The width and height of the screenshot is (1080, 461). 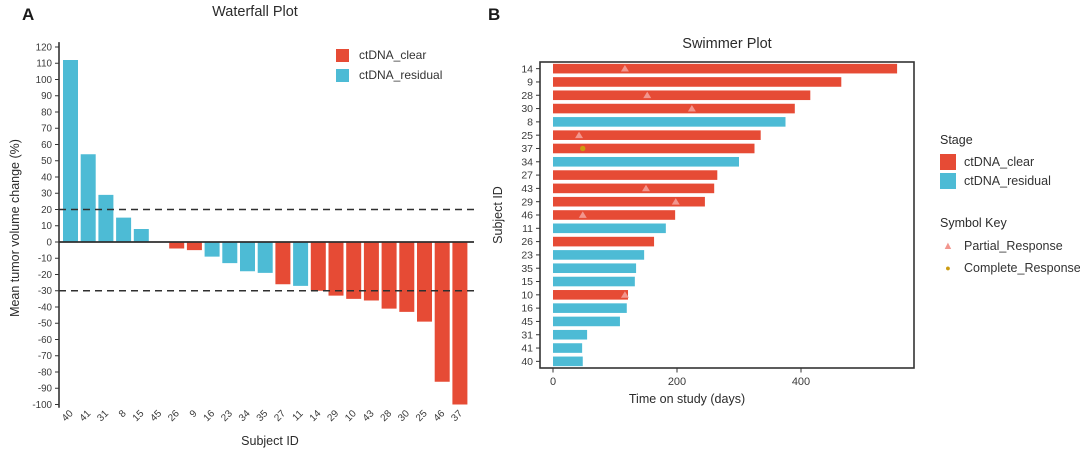 What do you see at coordinates (44, 64) in the screenshot?
I see `y-tick-label: 110` at bounding box center [44, 64].